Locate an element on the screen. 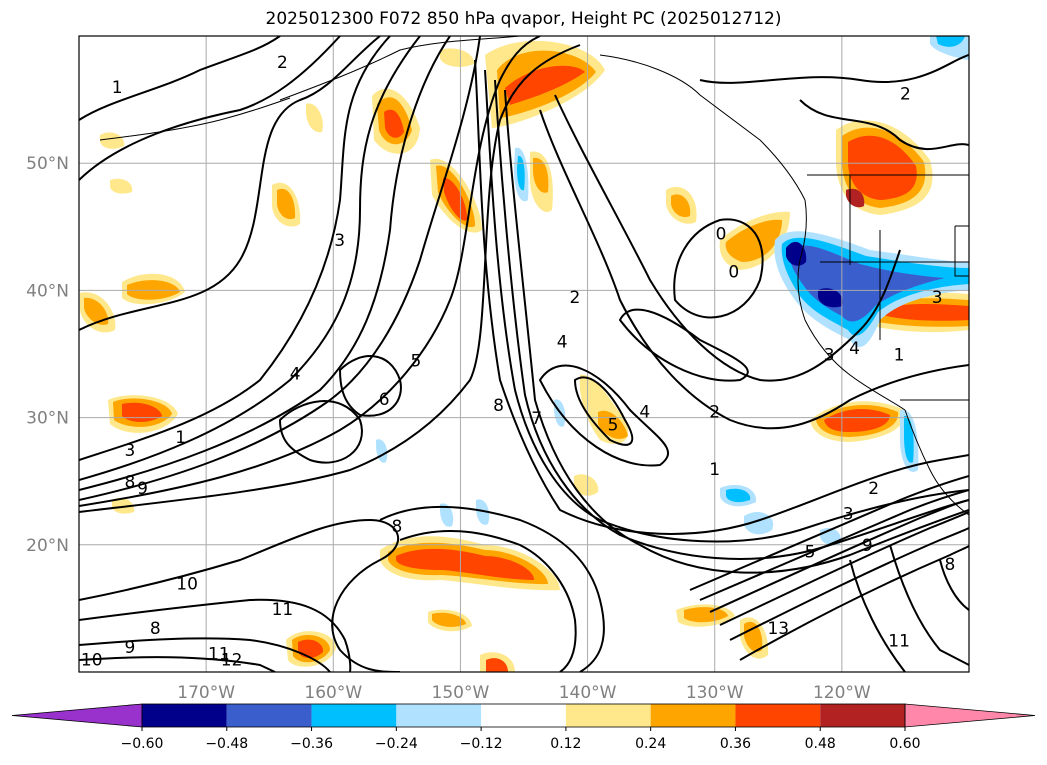  contour-label: 12 is located at coordinates (232, 661).